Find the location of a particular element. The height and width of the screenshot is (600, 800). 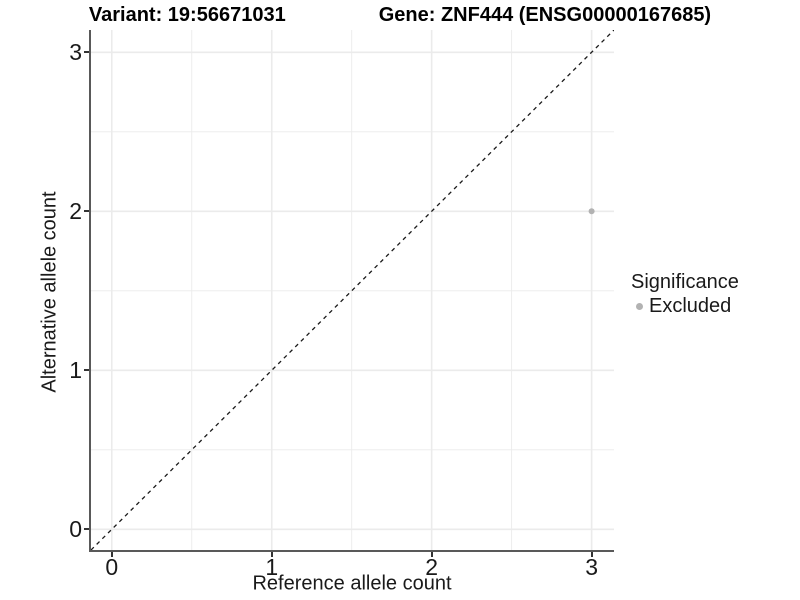

legend-key-dot-icon is located at coordinates (639, 306).